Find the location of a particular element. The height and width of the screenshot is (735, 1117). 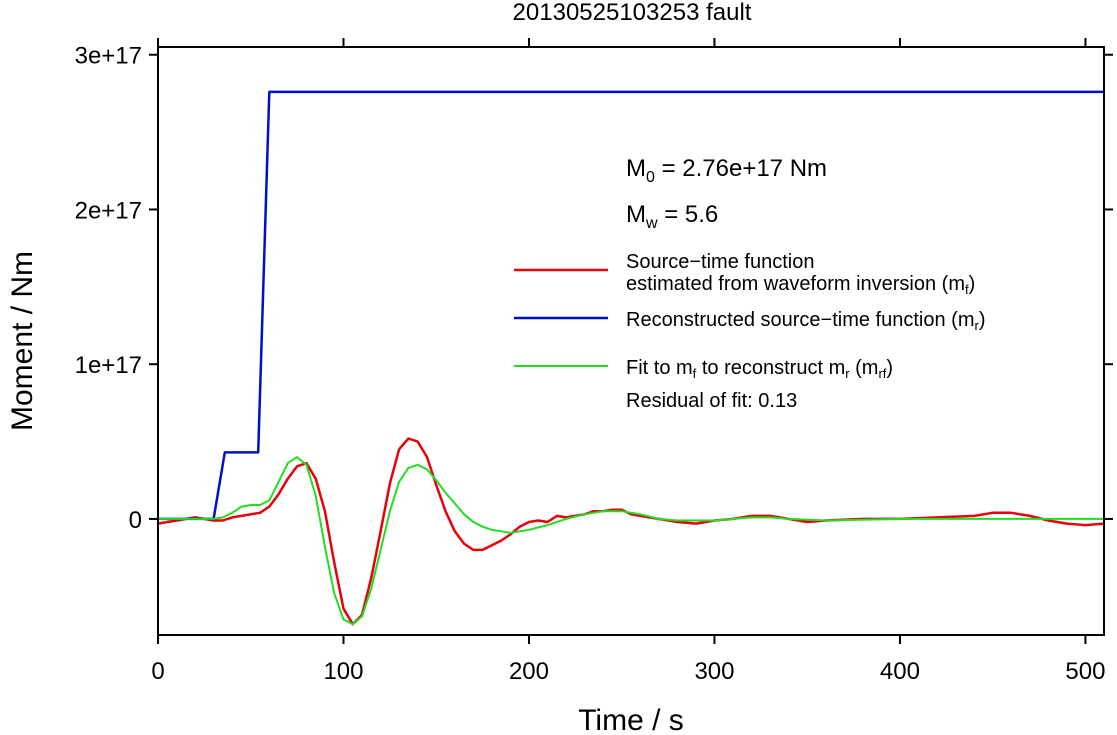

x-tick-label: 0 is located at coordinates (157, 671).